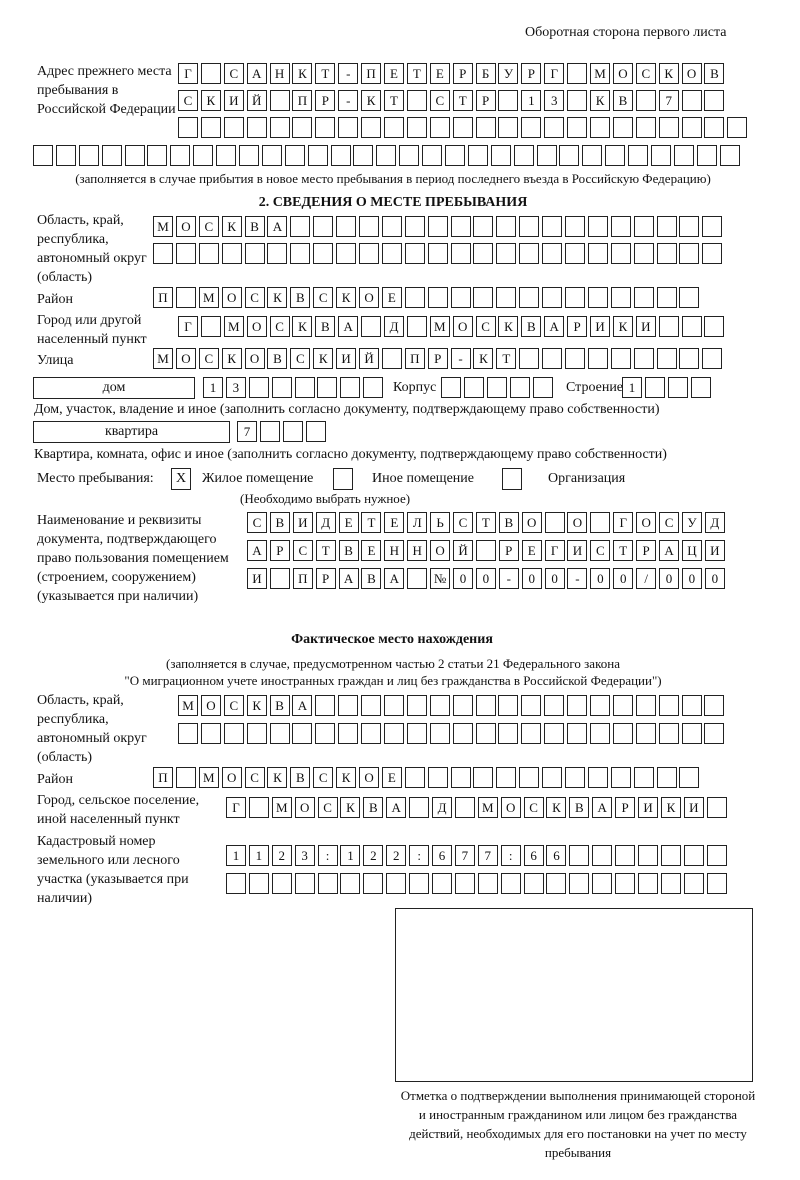 Image resolution: width=800 pixels, height=1180 pixels. I want to click on char-cell: 6, so click(442, 855).